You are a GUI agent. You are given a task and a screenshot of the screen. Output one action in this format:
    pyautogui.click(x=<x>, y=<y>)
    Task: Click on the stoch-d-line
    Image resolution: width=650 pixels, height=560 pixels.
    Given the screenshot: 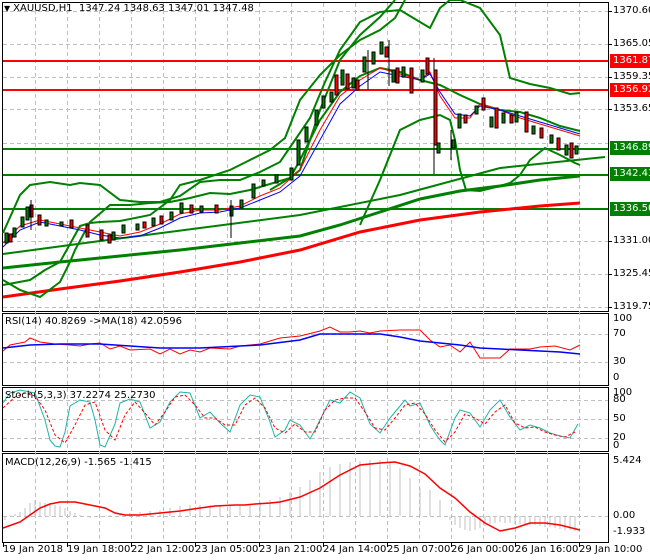 What is the action you would take?
    pyautogui.click(x=289, y=418)
    